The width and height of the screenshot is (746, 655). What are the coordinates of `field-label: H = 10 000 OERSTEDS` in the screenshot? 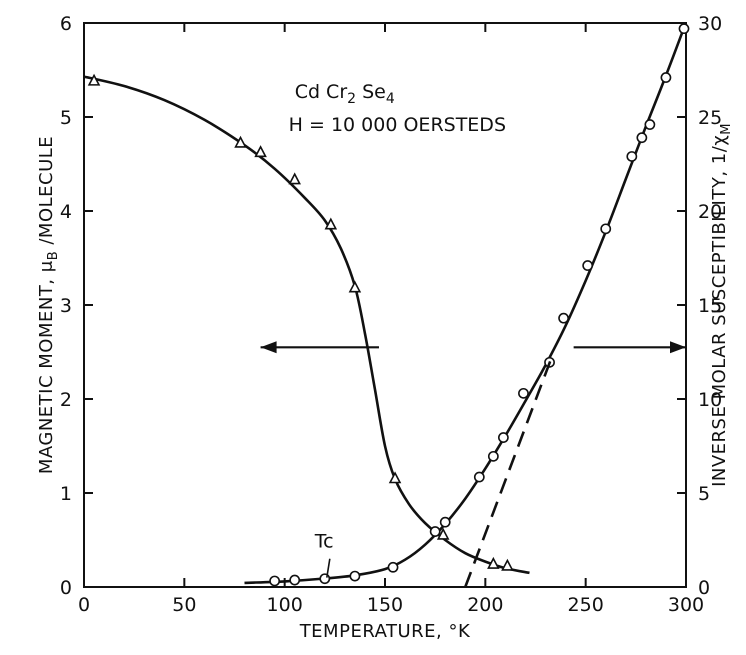 It's located at (397, 125).